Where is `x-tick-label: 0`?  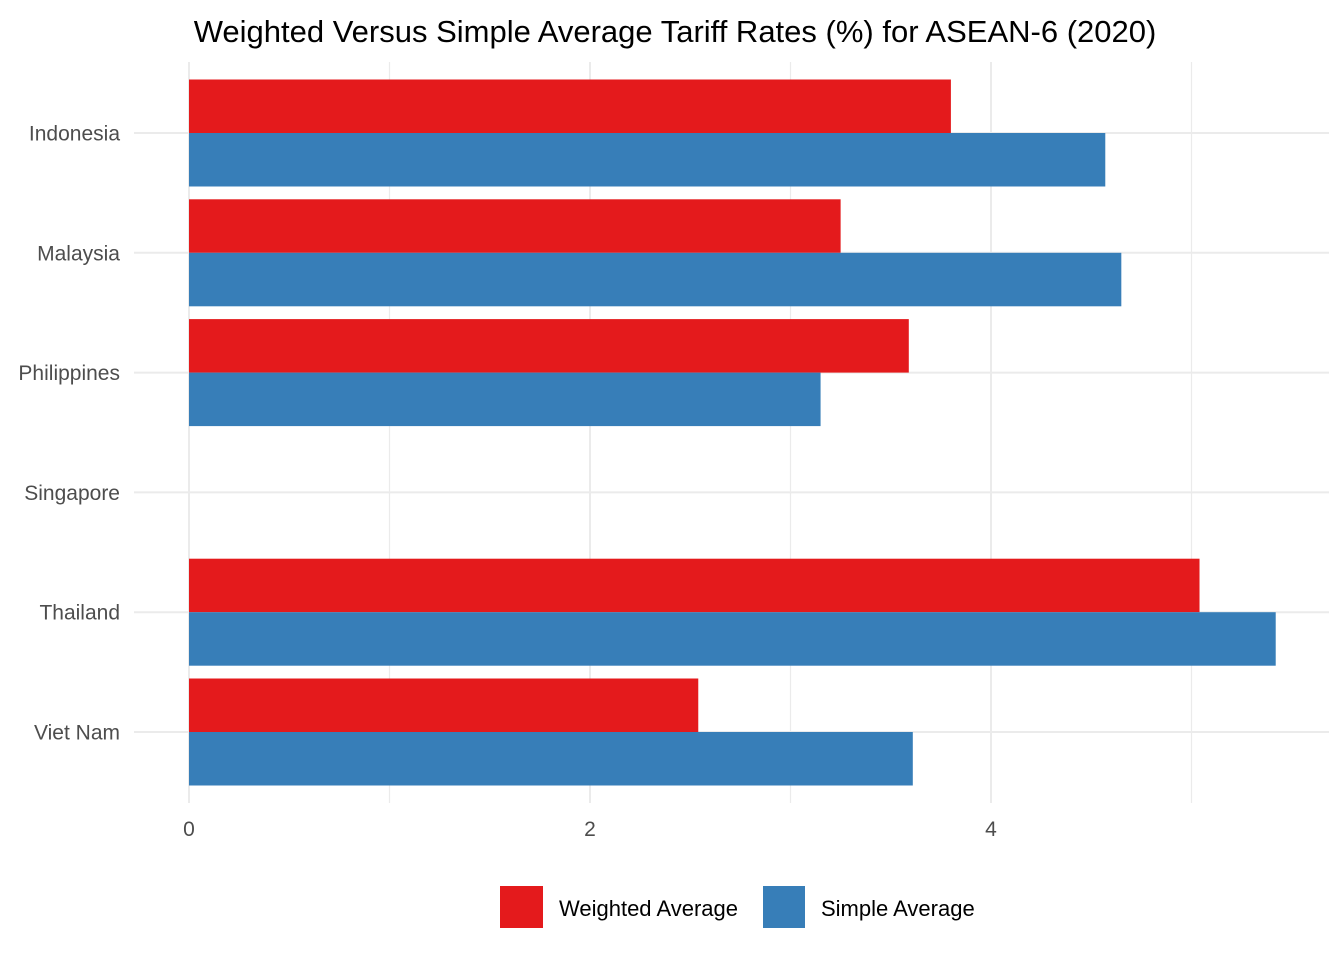 x-tick-label: 0 is located at coordinates (189, 829).